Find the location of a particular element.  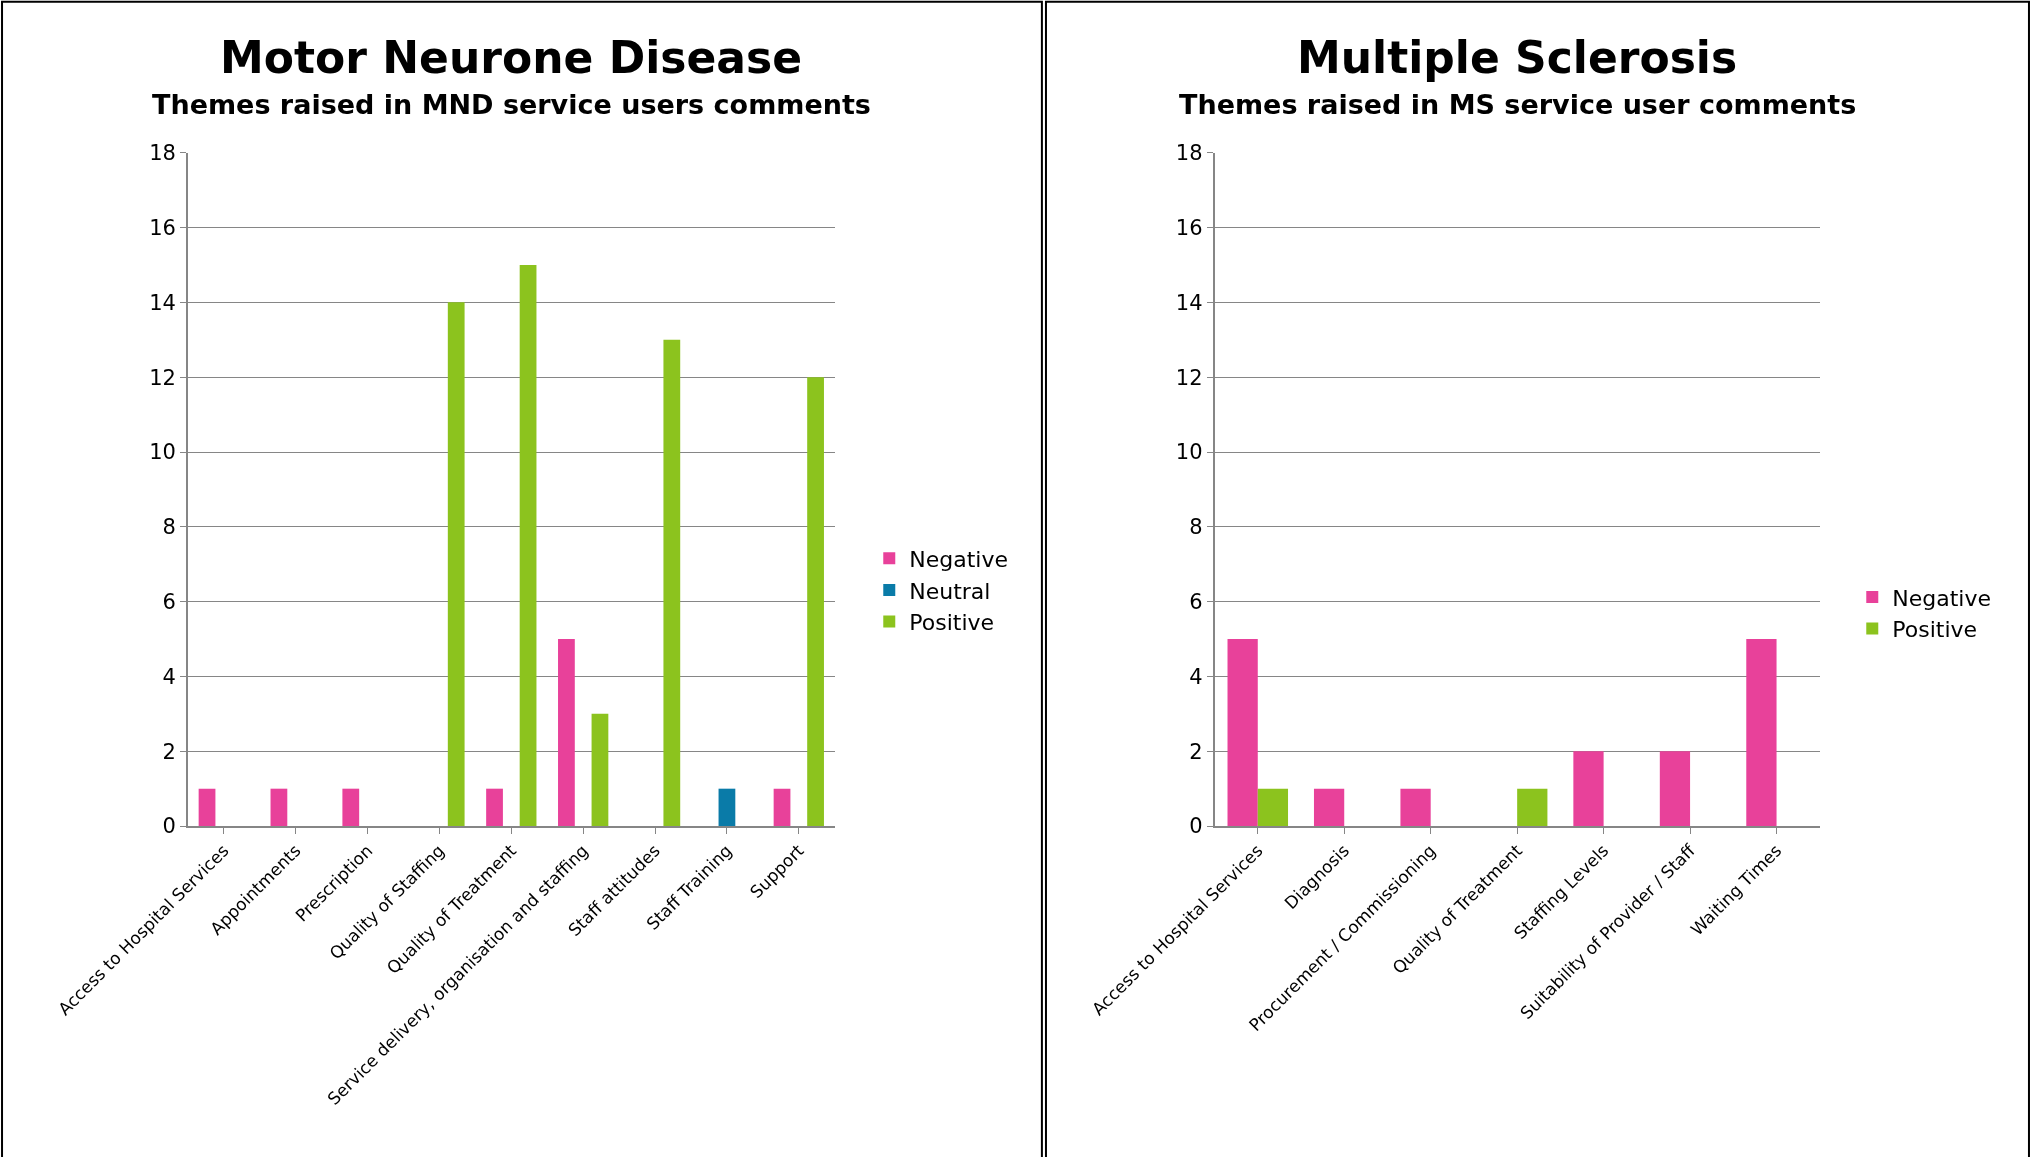

chart-subtitle: Themes raised in MS service user comments is located at coordinates (1518, 104).